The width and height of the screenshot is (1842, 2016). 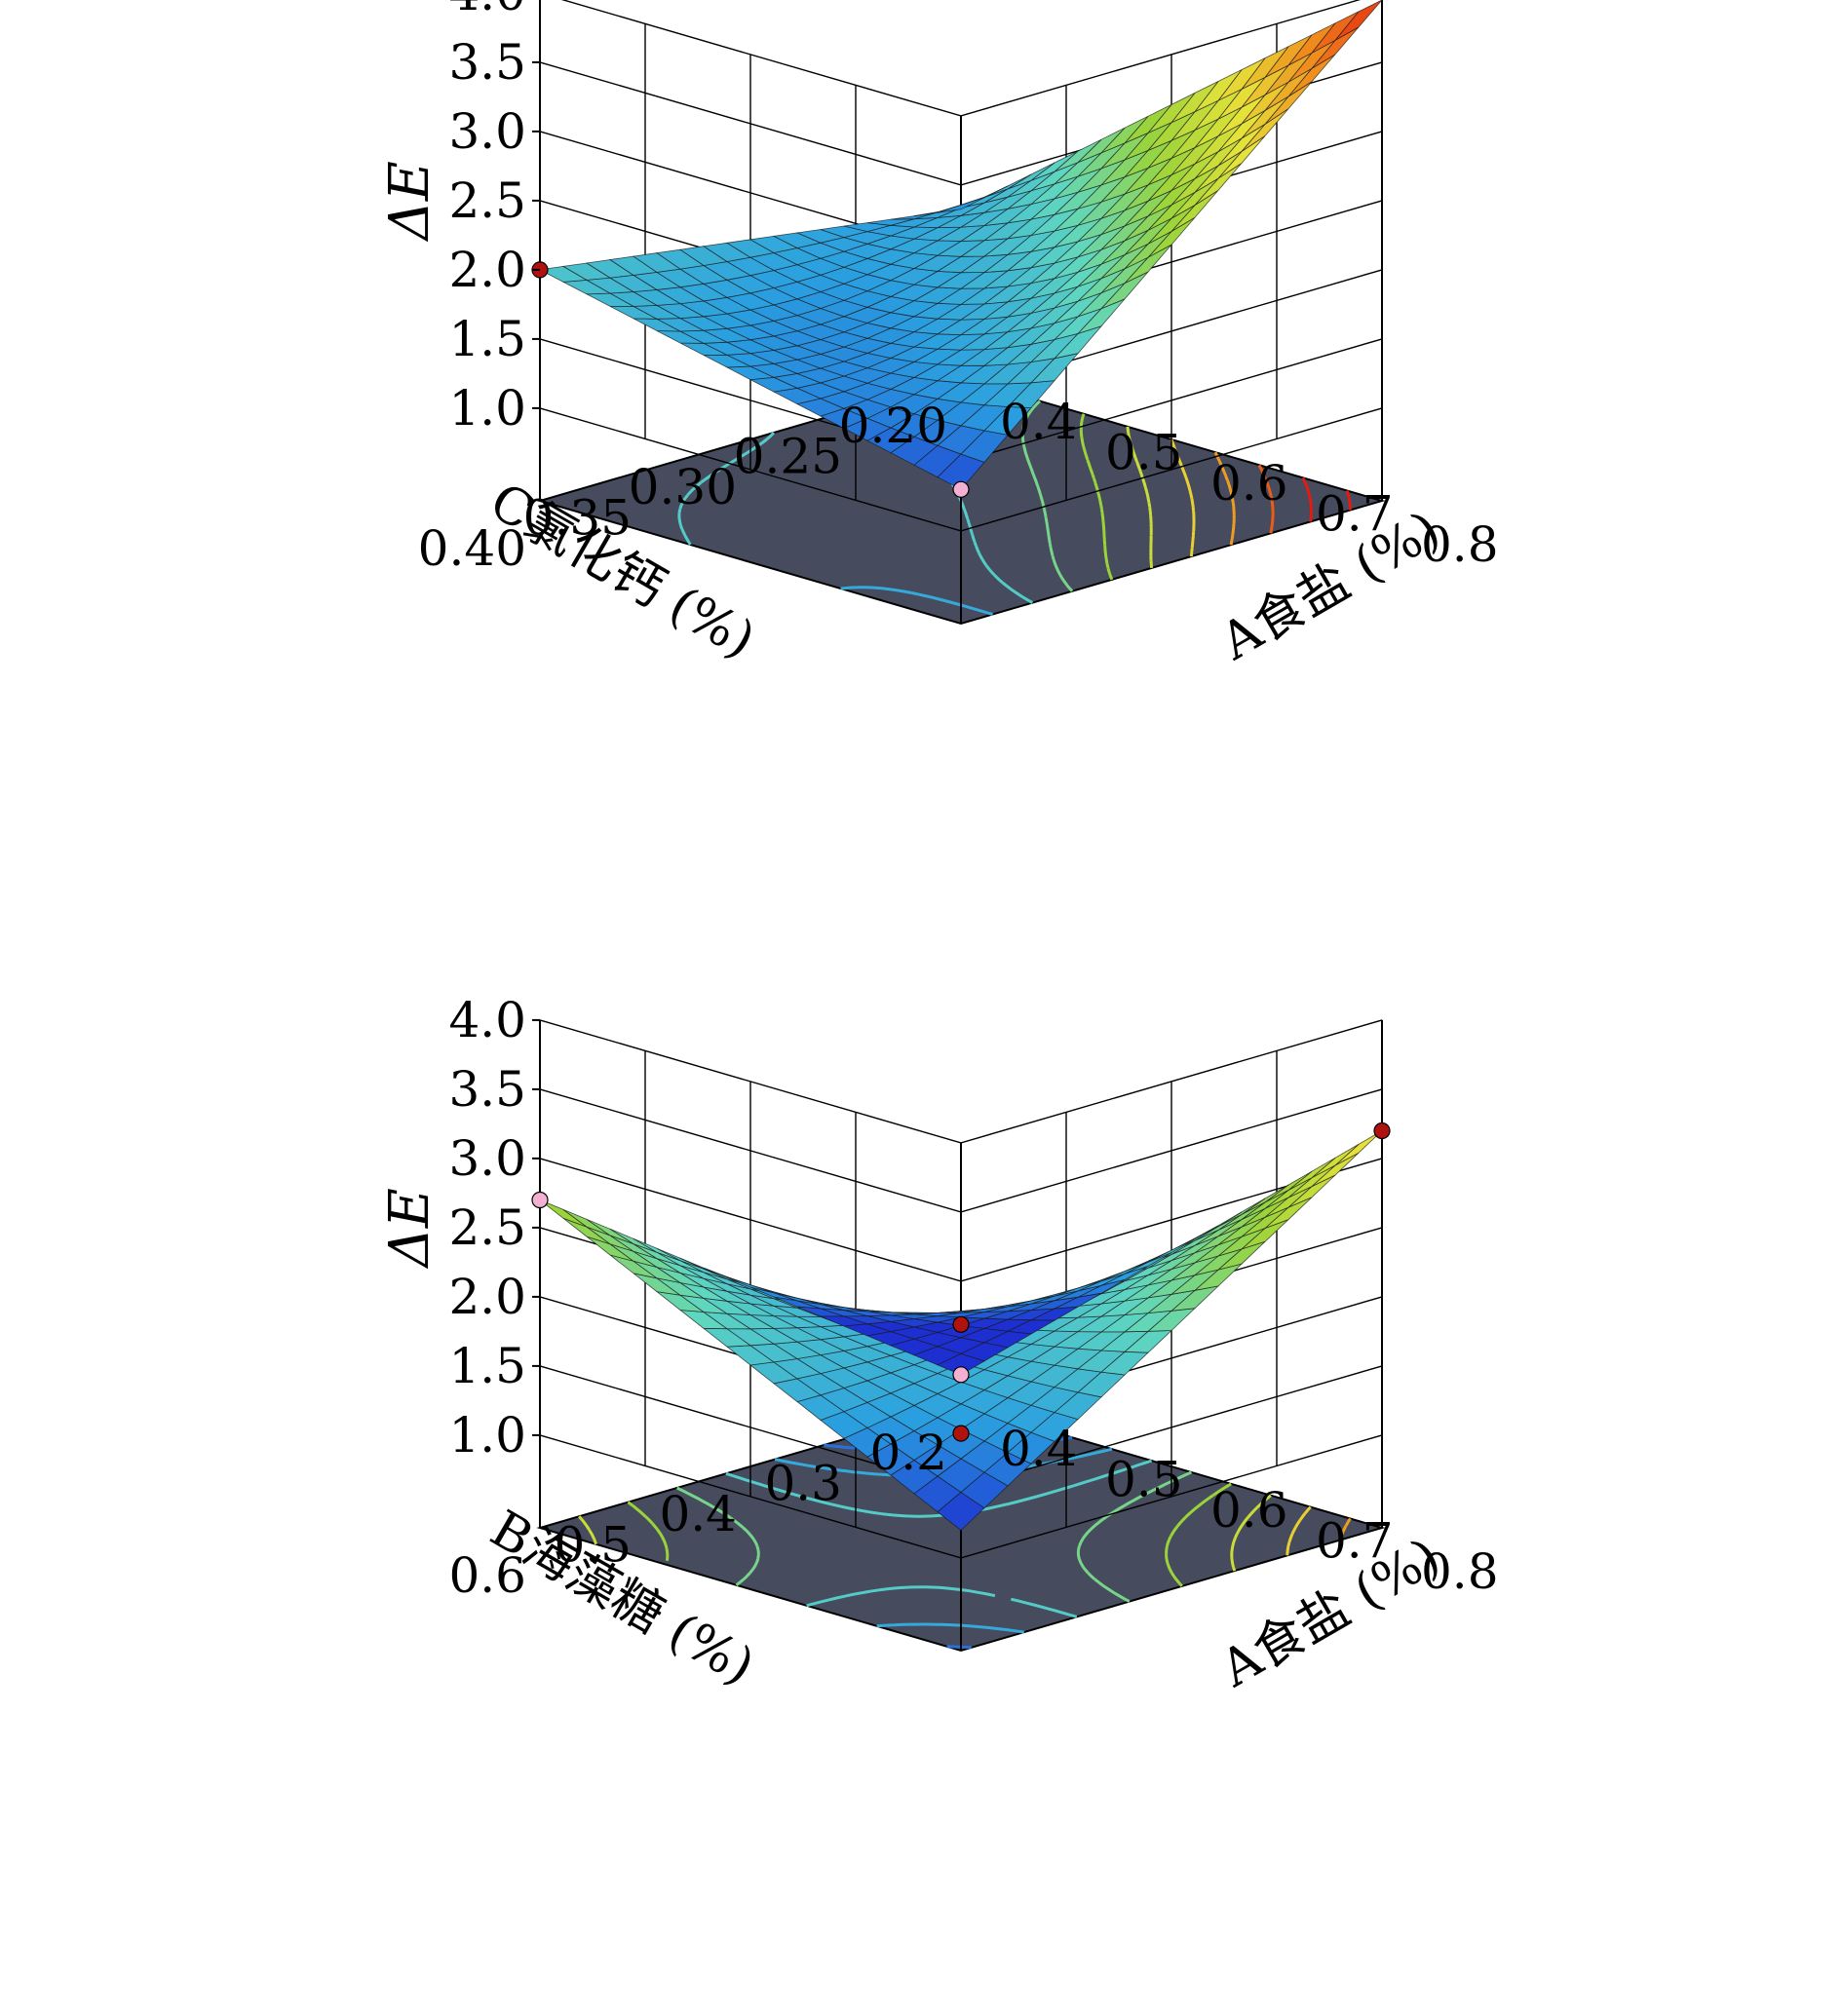 I want to click on y-tick-label: 0.30, so click(x=683, y=487).